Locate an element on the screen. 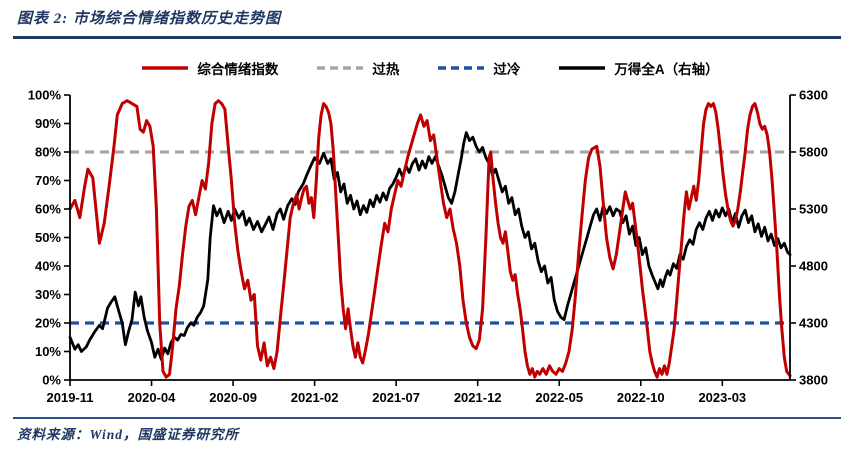 The image size is (865, 450). legend-item-overcool: 过冷 is located at coordinates (478, 68).